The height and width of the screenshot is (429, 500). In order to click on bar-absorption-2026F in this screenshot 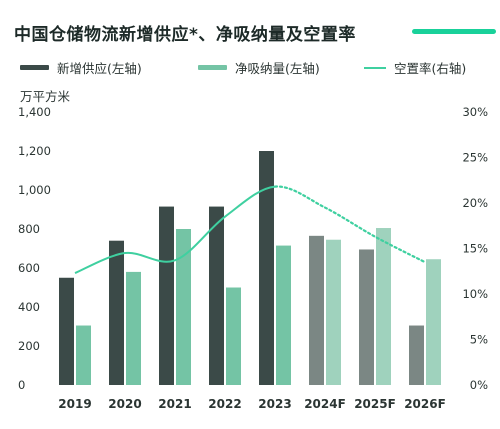, I will do `click(433, 322)`.